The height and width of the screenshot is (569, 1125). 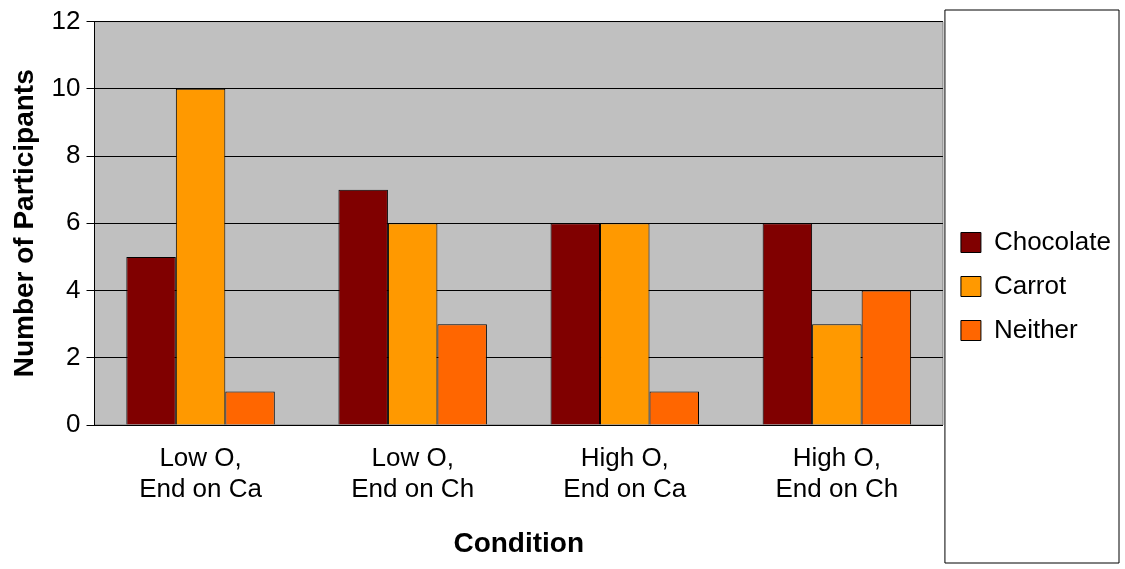 What do you see at coordinates (201, 472) in the screenshot?
I see `x-tick-label: Low O, End on Ca` at bounding box center [201, 472].